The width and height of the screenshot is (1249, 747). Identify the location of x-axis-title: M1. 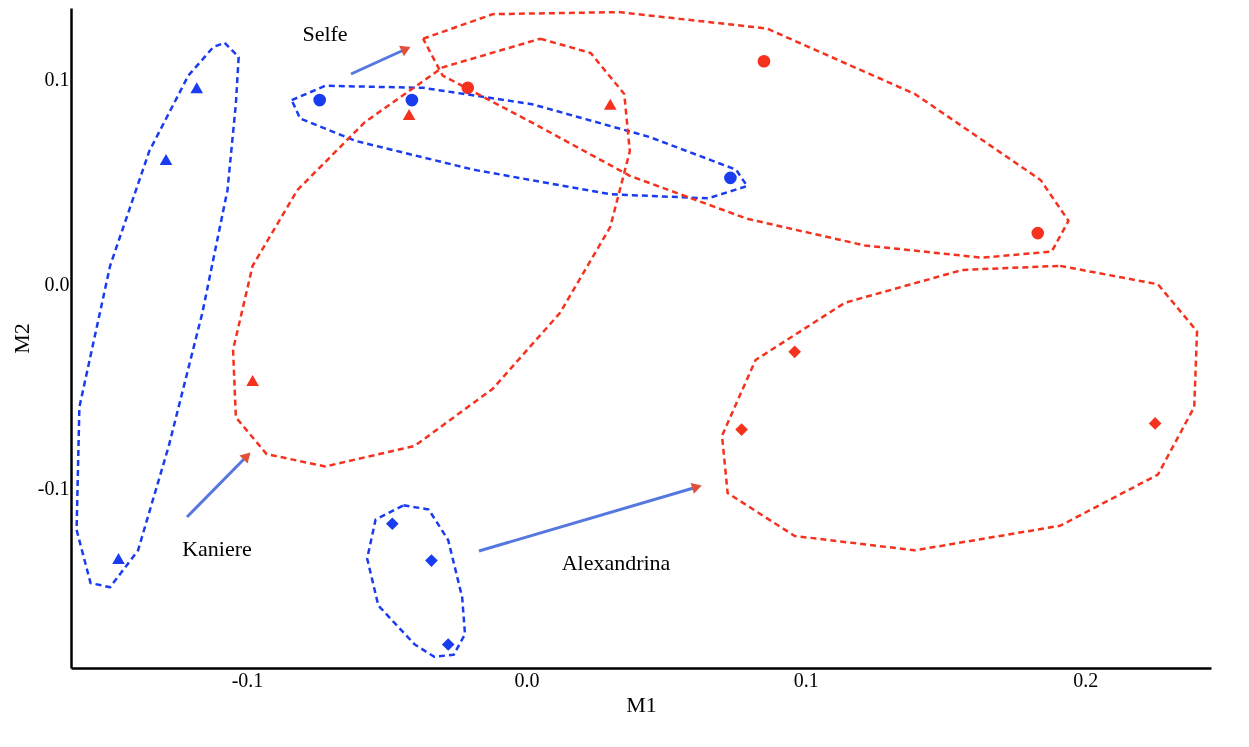
(641, 704).